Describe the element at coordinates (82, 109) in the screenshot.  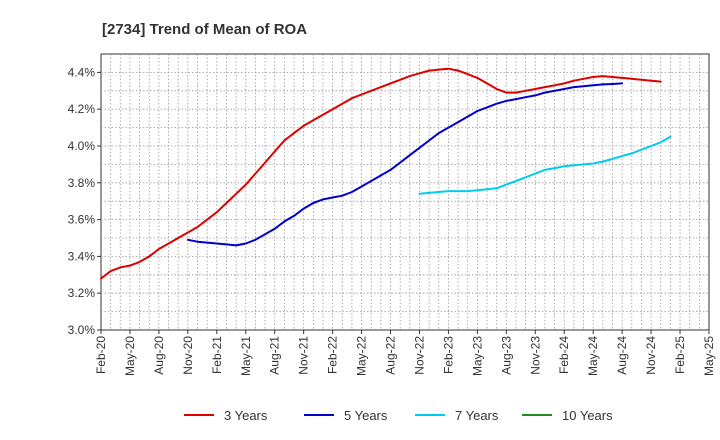
I see `y-tick-label: 4.2%` at that location.